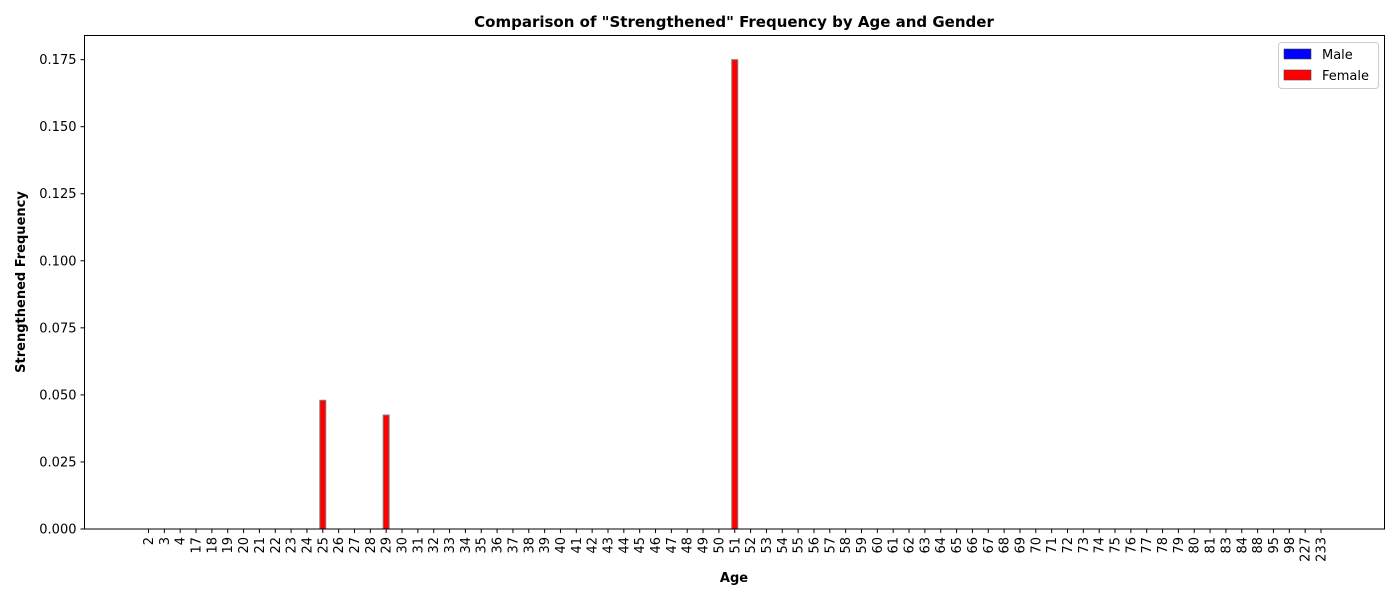  What do you see at coordinates (545, 545) in the screenshot?
I see `x-tick-label: 39` at bounding box center [545, 545].